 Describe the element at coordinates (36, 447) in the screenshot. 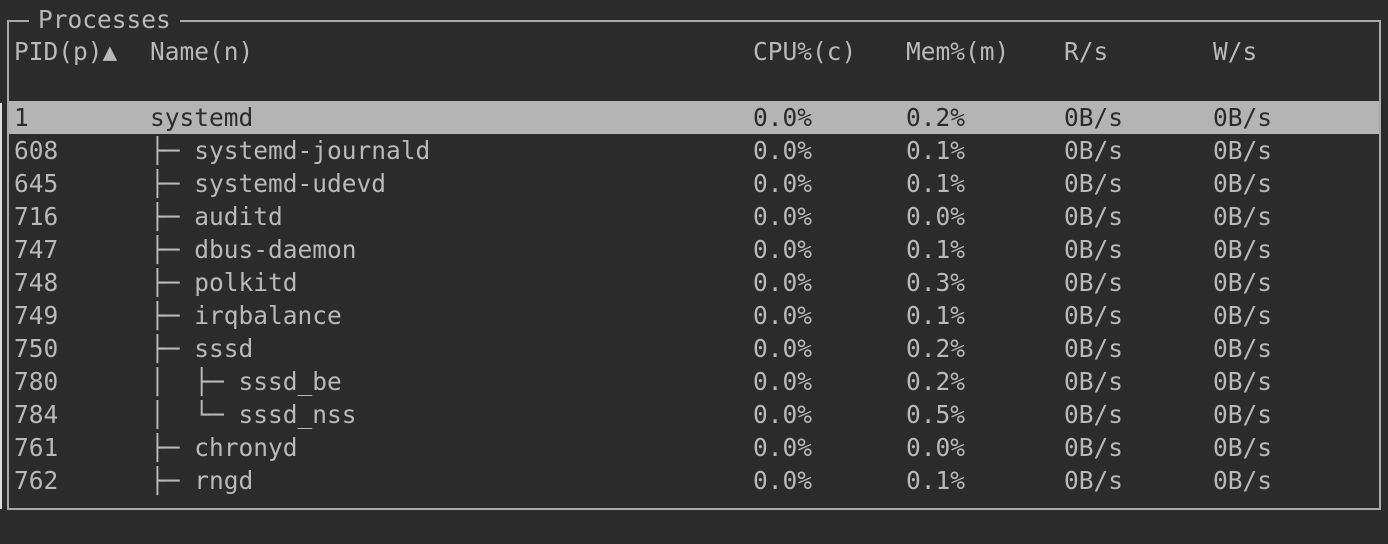

I see `pid-cell: 761` at that location.